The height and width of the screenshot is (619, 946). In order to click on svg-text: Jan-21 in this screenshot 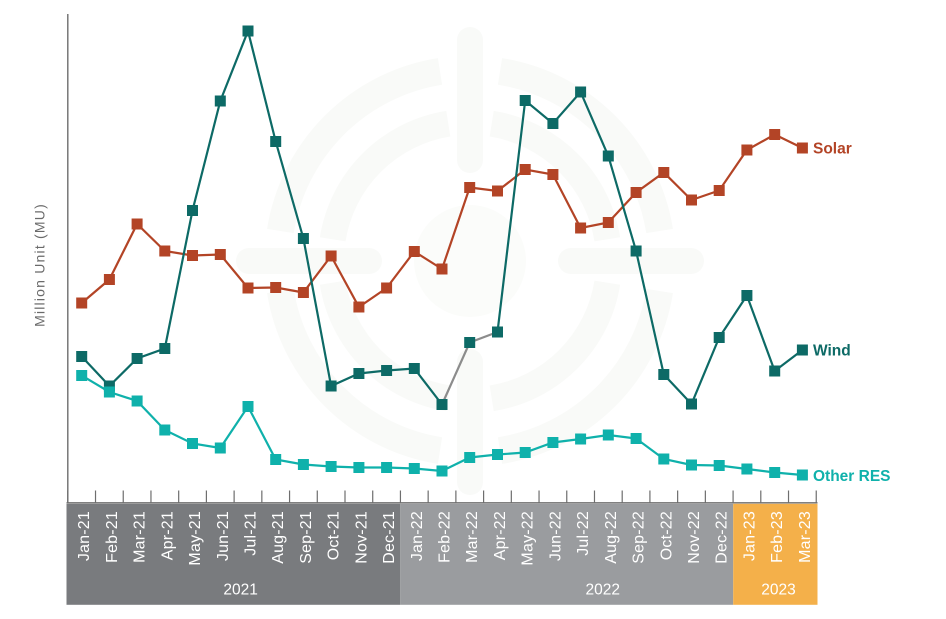, I will do `click(84, 536)`.